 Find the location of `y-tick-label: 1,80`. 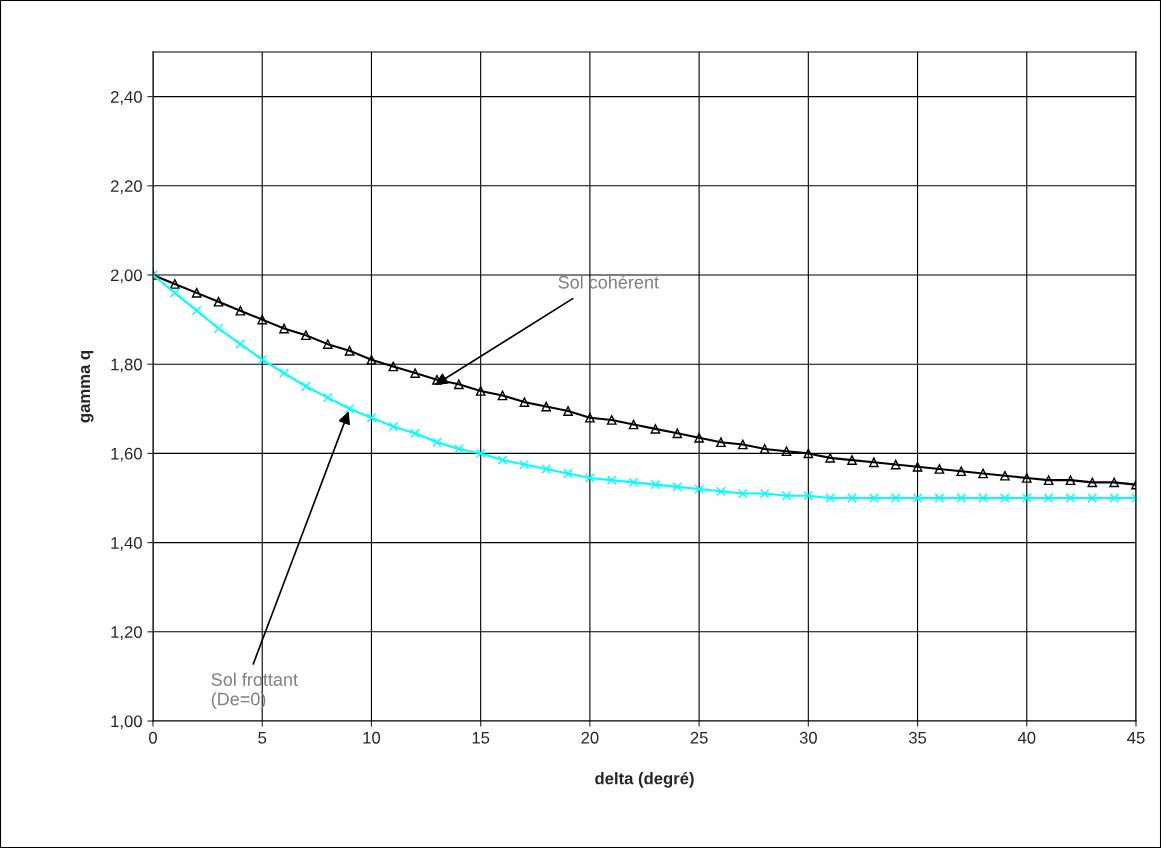

y-tick-label: 1,80 is located at coordinates (126, 365).